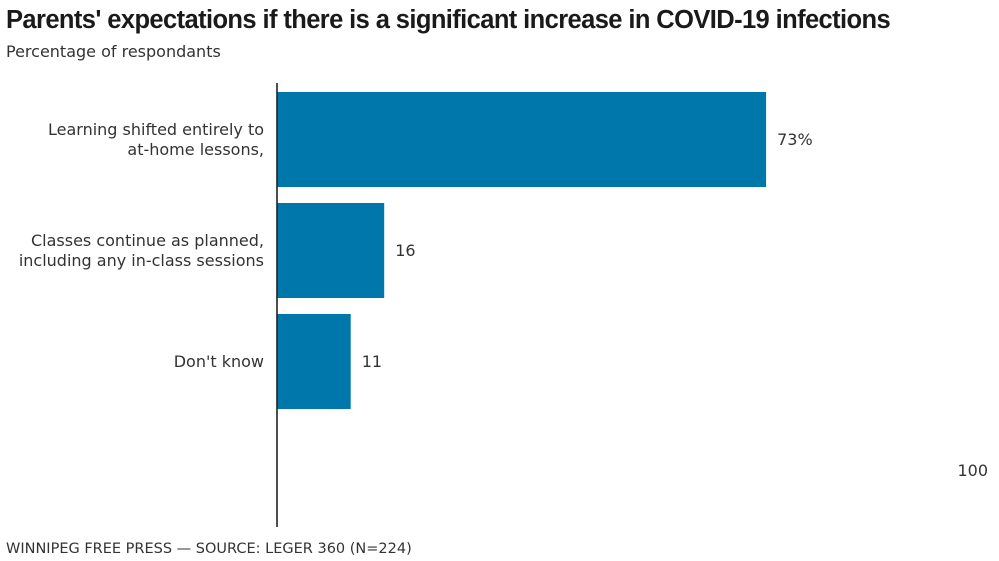 The image size is (999, 561). I want to click on category-label-line: Learning shifted entirely to, so click(156, 129).